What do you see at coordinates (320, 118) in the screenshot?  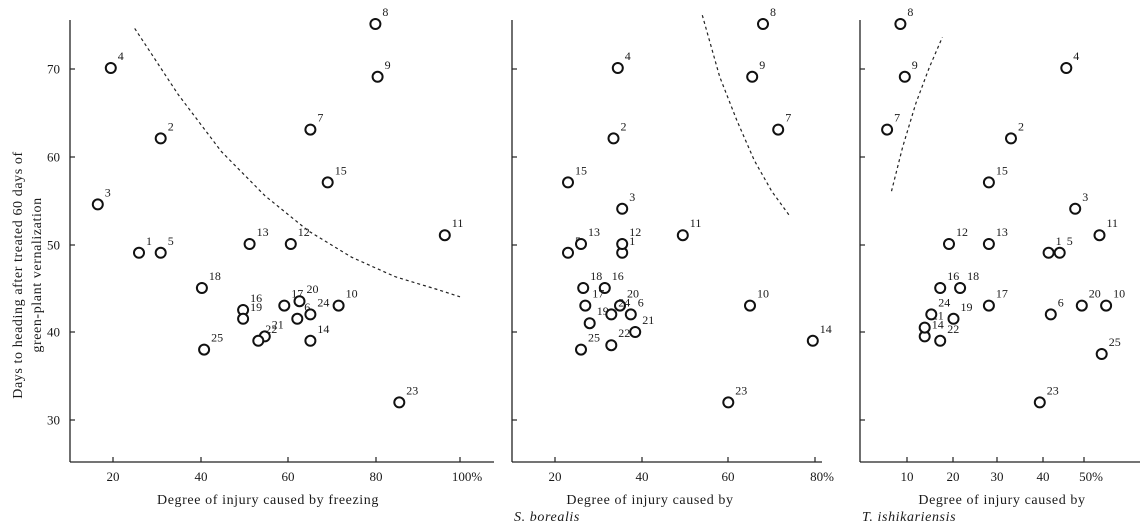 I see `point-label-7: 7` at bounding box center [320, 118].